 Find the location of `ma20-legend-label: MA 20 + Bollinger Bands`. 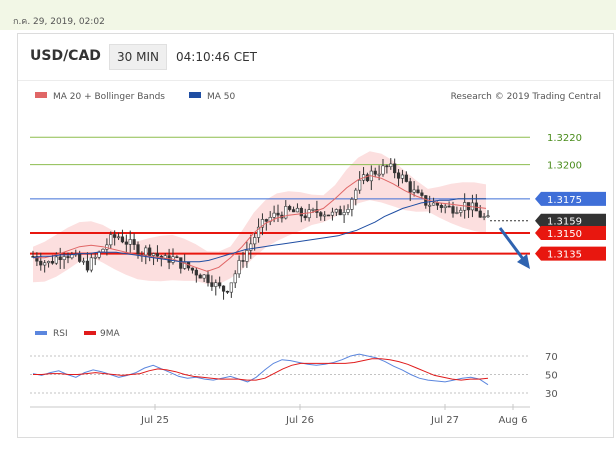

ma20-legend-label: MA 20 + Bollinger Bands is located at coordinates (109, 97).